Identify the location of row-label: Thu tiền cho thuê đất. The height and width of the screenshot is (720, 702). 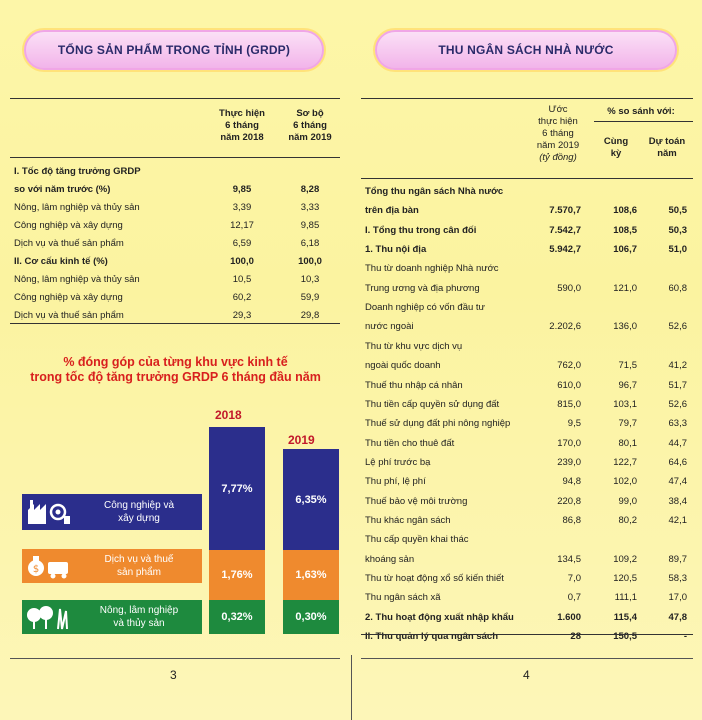
(410, 443).